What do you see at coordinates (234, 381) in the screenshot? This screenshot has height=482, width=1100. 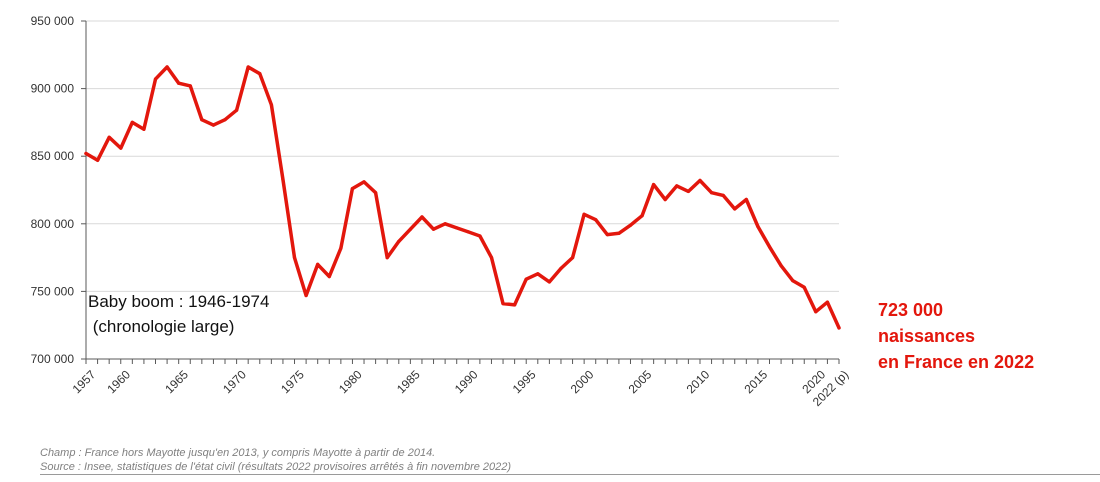 I see `x-tick-label: 1970` at bounding box center [234, 381].